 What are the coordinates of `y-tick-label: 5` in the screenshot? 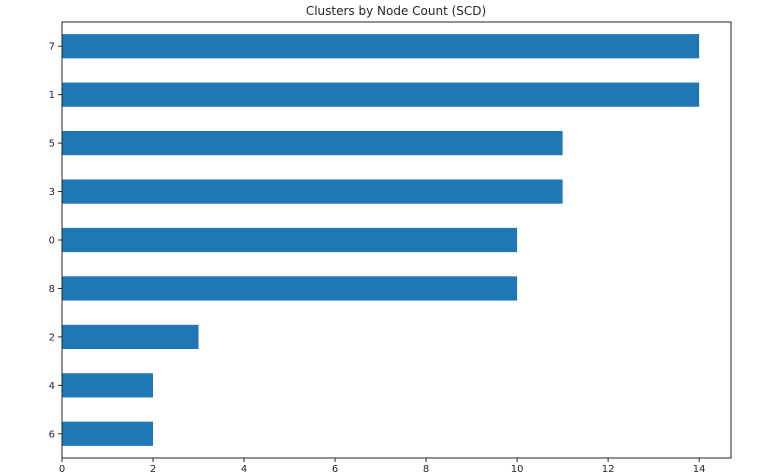 It's located at (52, 144).